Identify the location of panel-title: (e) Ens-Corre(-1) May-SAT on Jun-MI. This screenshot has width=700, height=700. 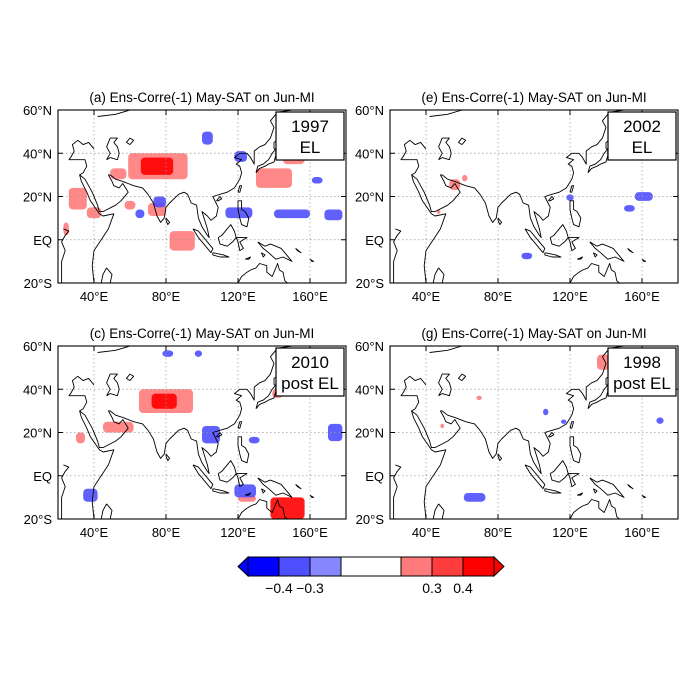
(533, 97).